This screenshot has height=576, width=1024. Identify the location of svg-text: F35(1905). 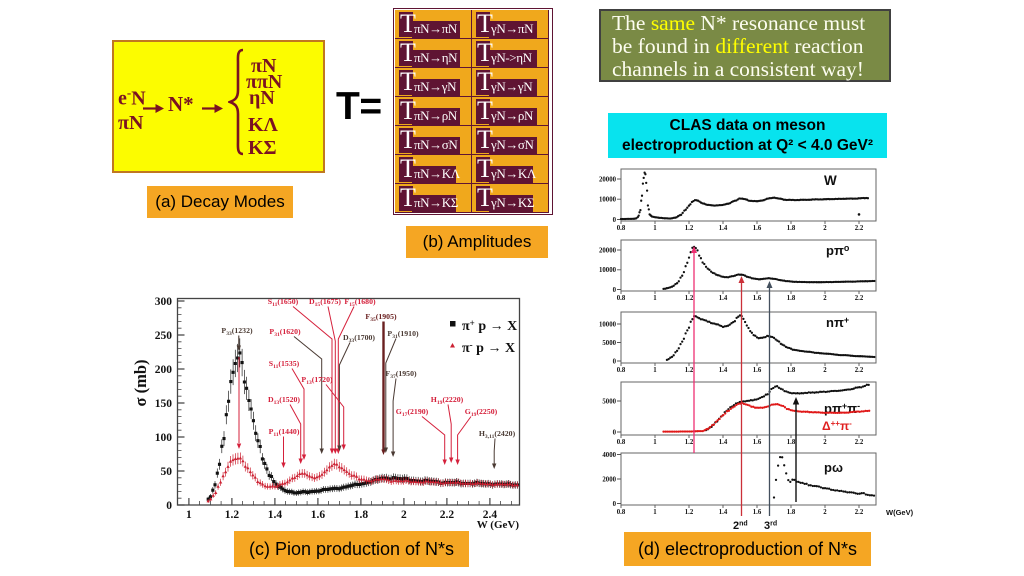
(381, 317).